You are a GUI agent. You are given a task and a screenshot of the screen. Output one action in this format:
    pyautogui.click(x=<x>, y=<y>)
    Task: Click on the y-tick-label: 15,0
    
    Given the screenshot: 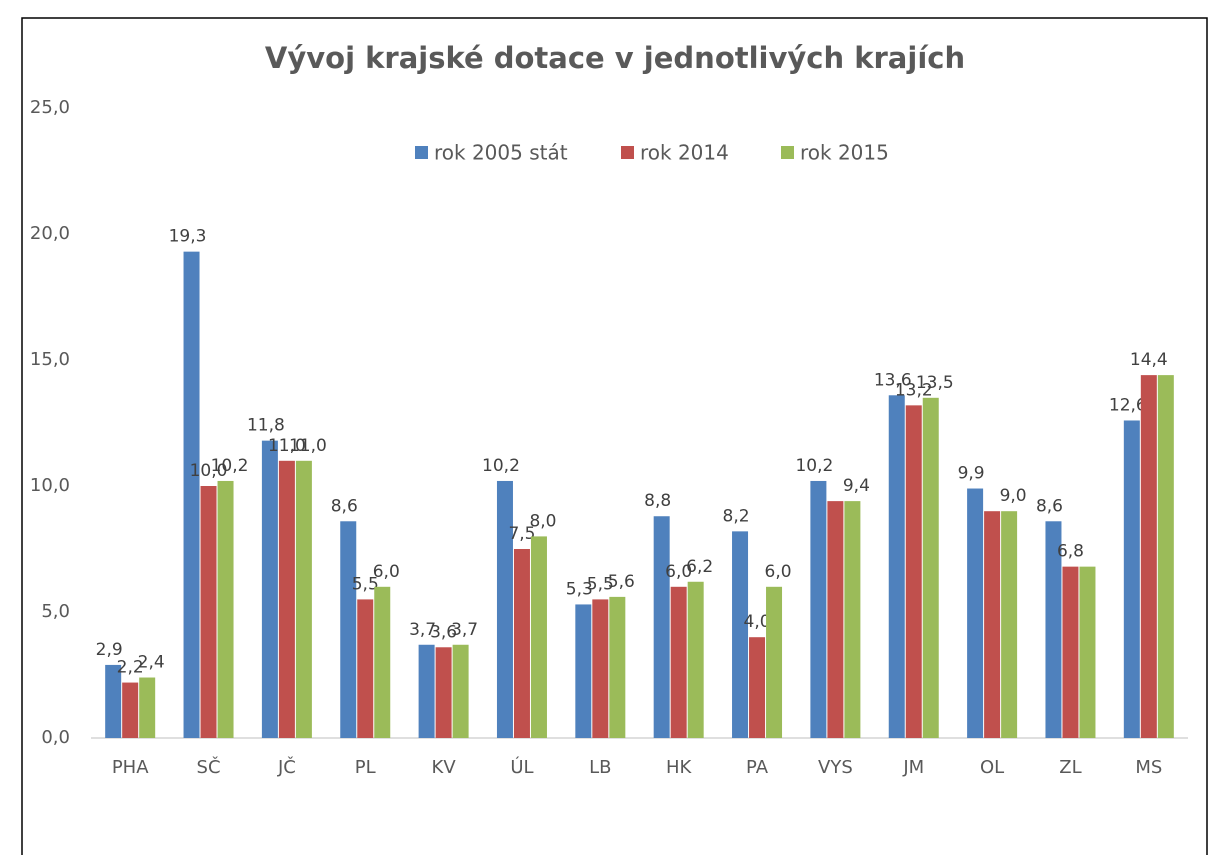 What is the action you would take?
    pyautogui.click(x=50, y=359)
    